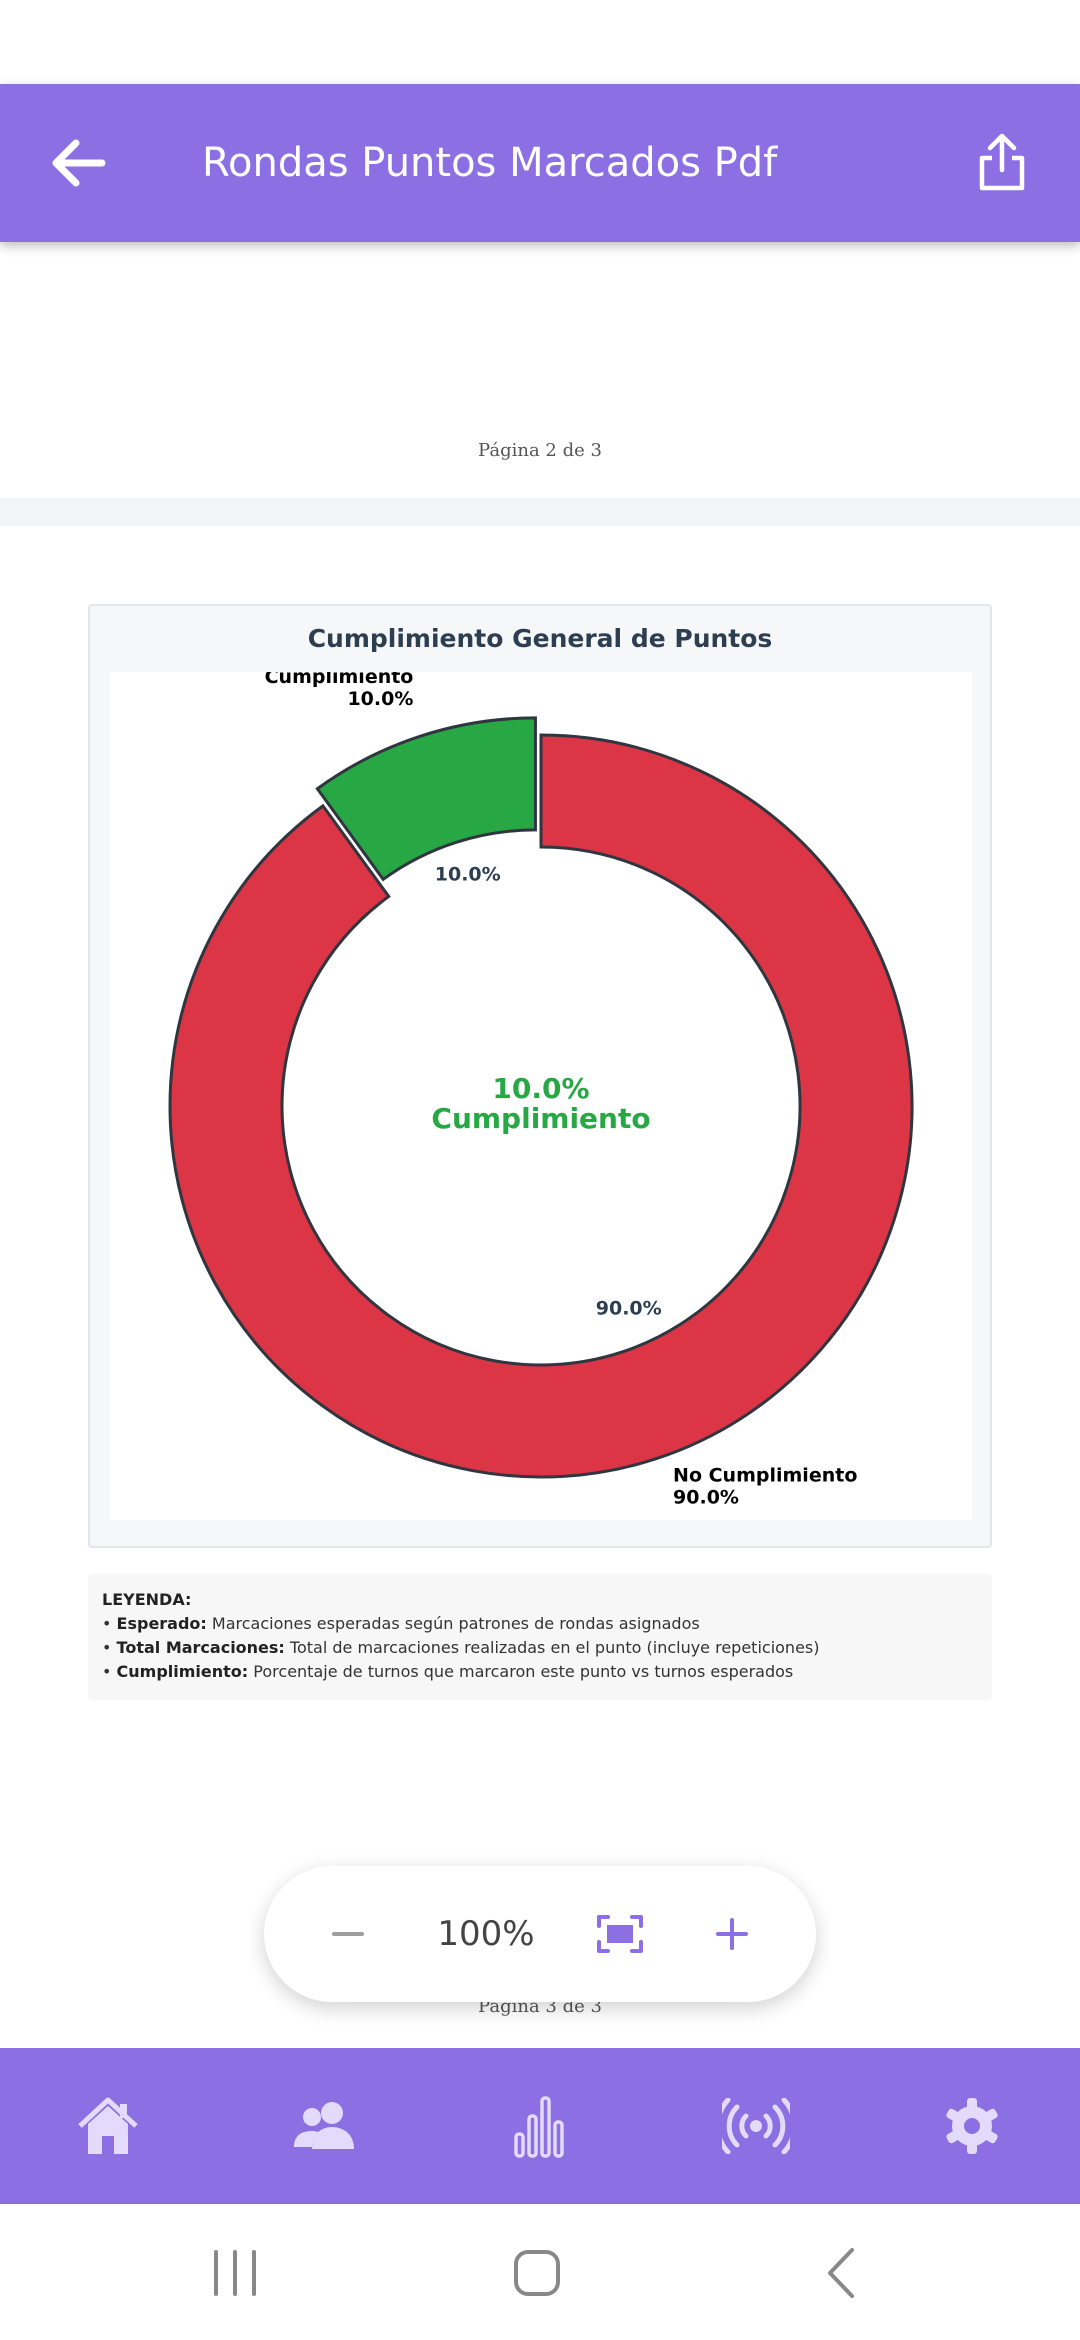 This screenshot has width=1080, height=2340. What do you see at coordinates (147, 1599) in the screenshot?
I see `legend-heading: LEYENDA:` at bounding box center [147, 1599].